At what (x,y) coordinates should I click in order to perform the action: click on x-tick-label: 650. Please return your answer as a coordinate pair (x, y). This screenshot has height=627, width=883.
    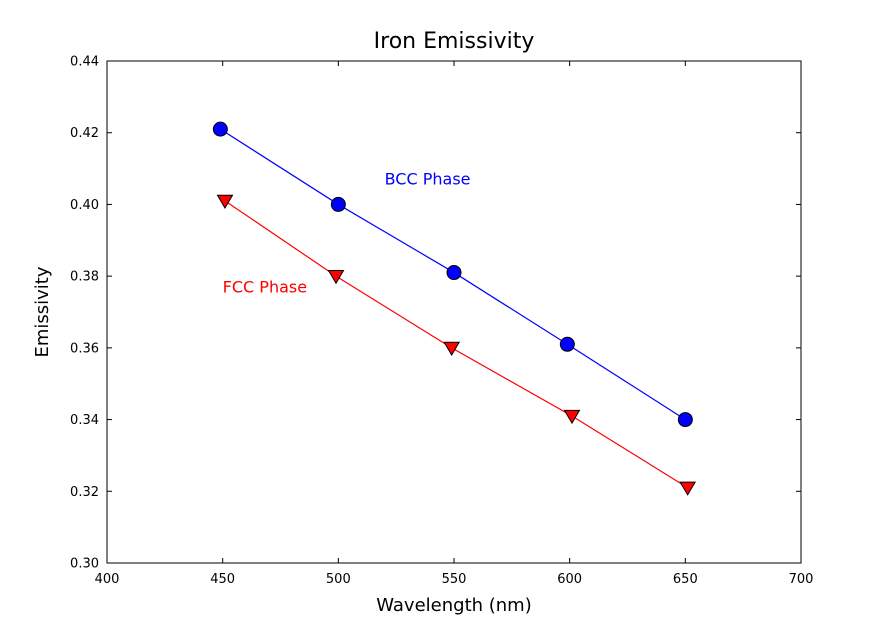
    Looking at the image, I should click on (685, 579).